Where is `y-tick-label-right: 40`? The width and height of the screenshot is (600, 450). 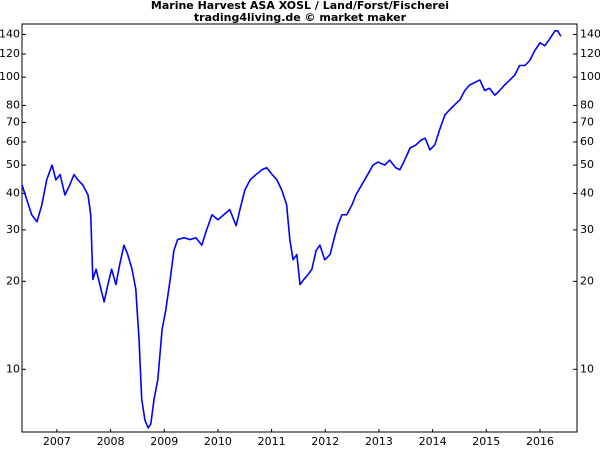
y-tick-label-right: 40 is located at coordinates (587, 192).